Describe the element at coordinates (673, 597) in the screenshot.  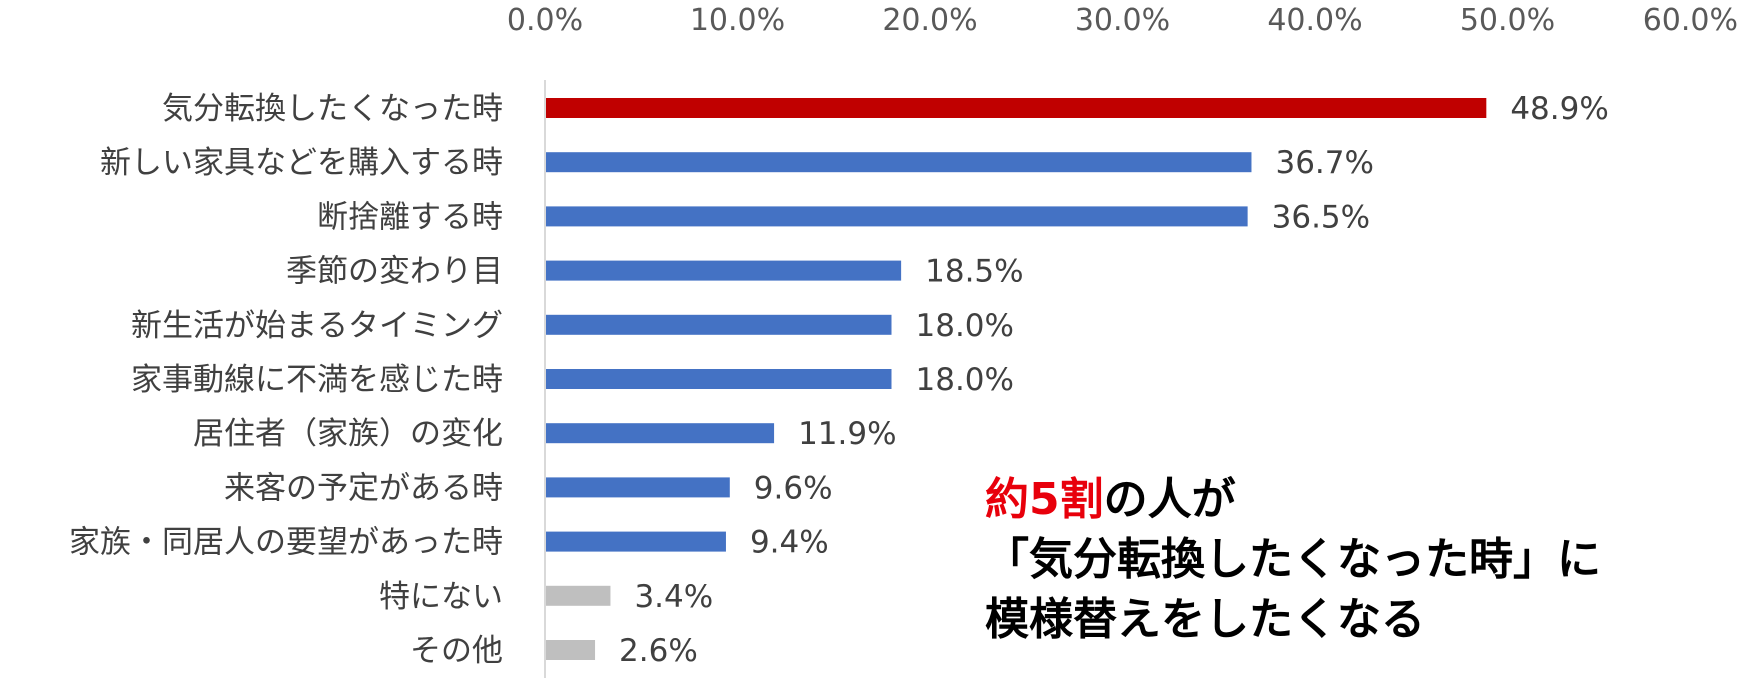
I see `value-label: 3.4%` at that location.